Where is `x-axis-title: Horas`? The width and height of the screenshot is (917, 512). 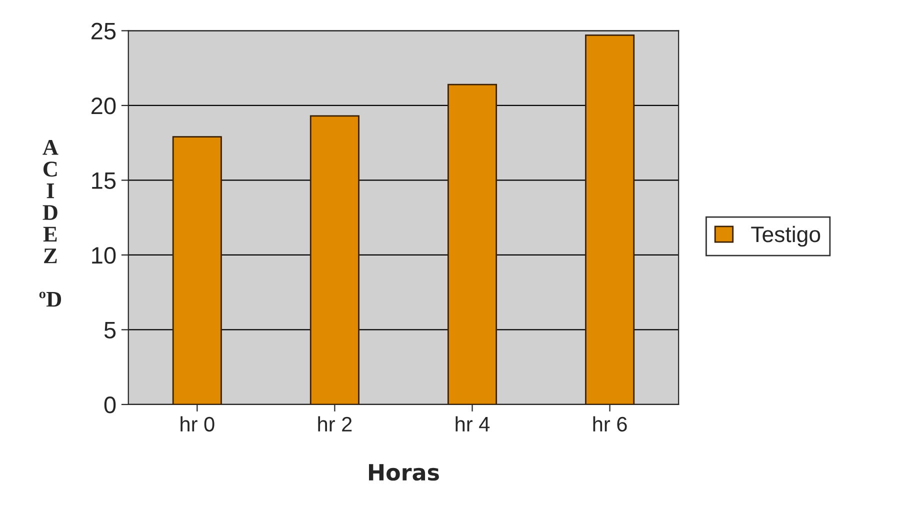 x-axis-title: Horas is located at coordinates (404, 472).